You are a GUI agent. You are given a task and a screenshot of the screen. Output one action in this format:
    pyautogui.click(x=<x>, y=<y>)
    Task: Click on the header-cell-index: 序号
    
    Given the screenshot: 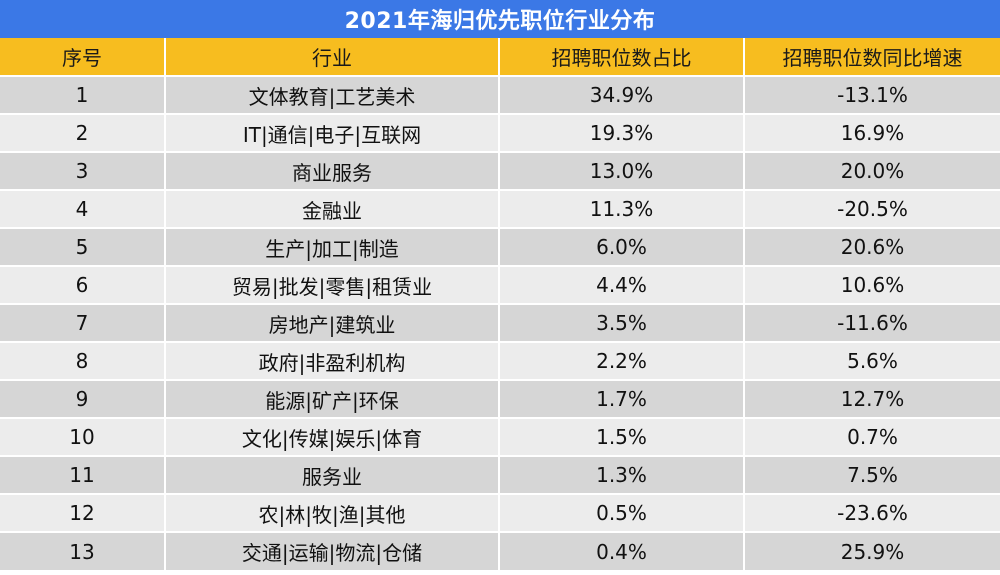 What is the action you would take?
    pyautogui.click(x=83, y=57)
    